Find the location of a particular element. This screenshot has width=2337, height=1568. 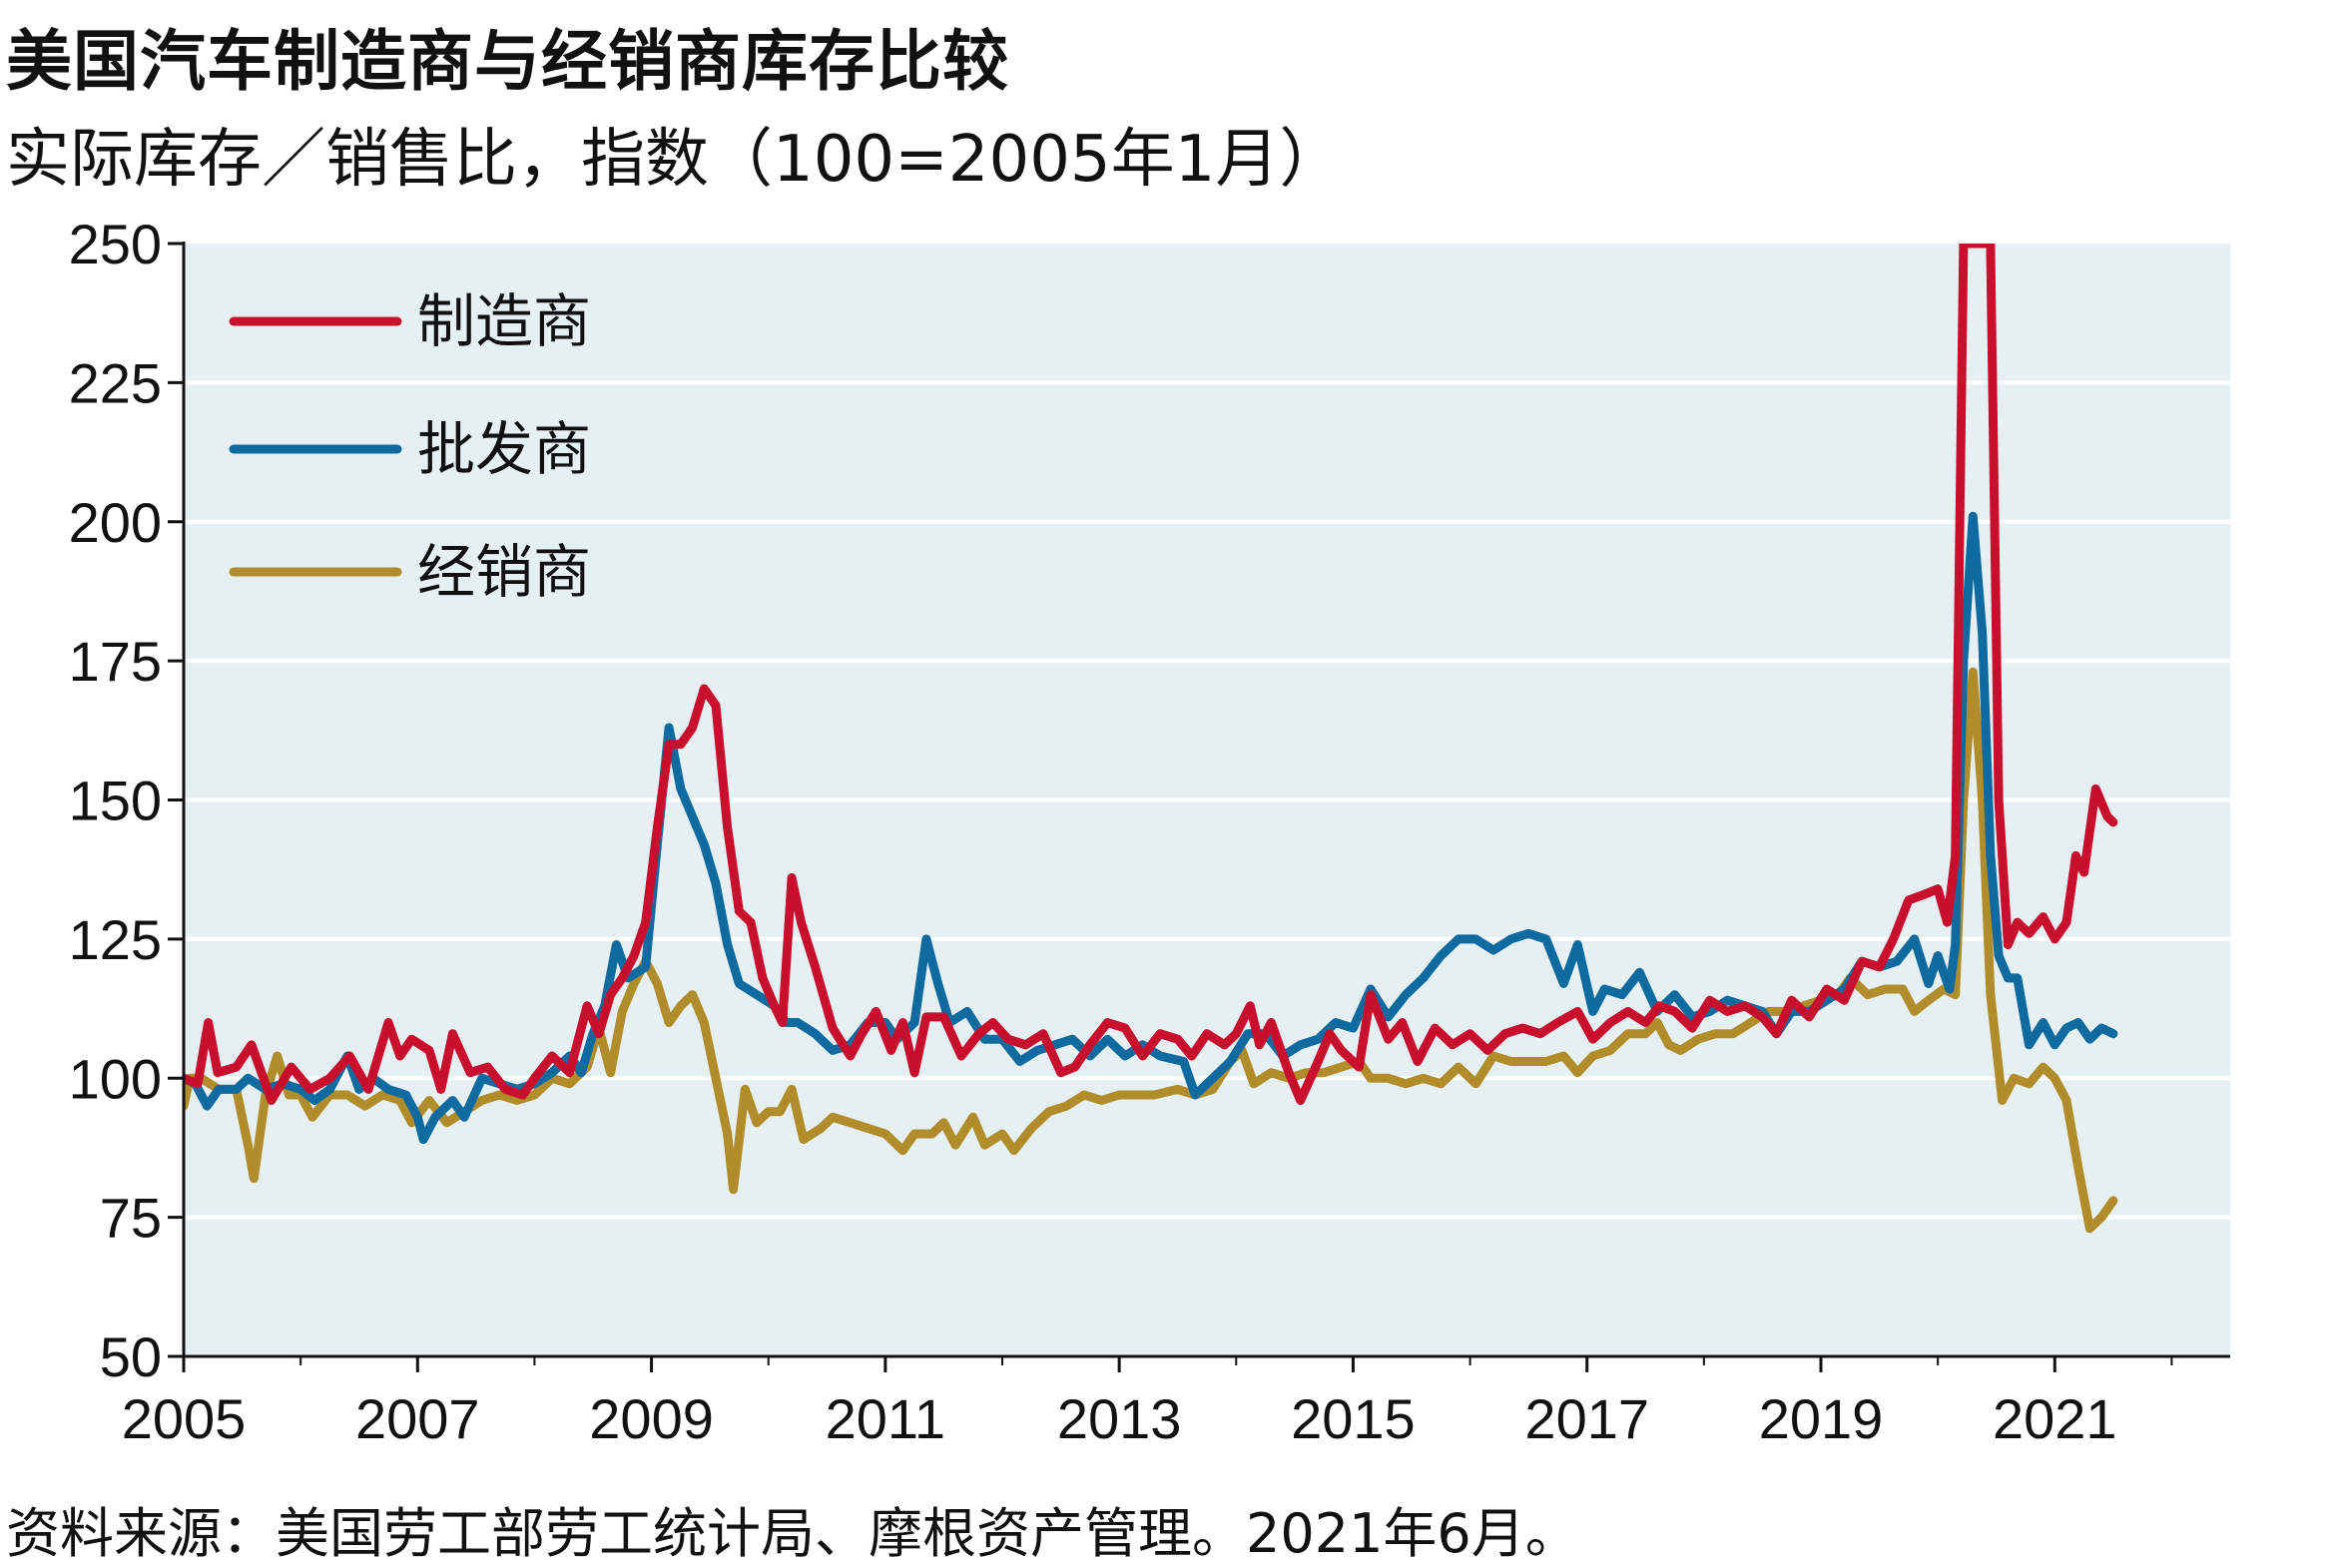

x-tick-label: 2017 is located at coordinates (1587, 1418).